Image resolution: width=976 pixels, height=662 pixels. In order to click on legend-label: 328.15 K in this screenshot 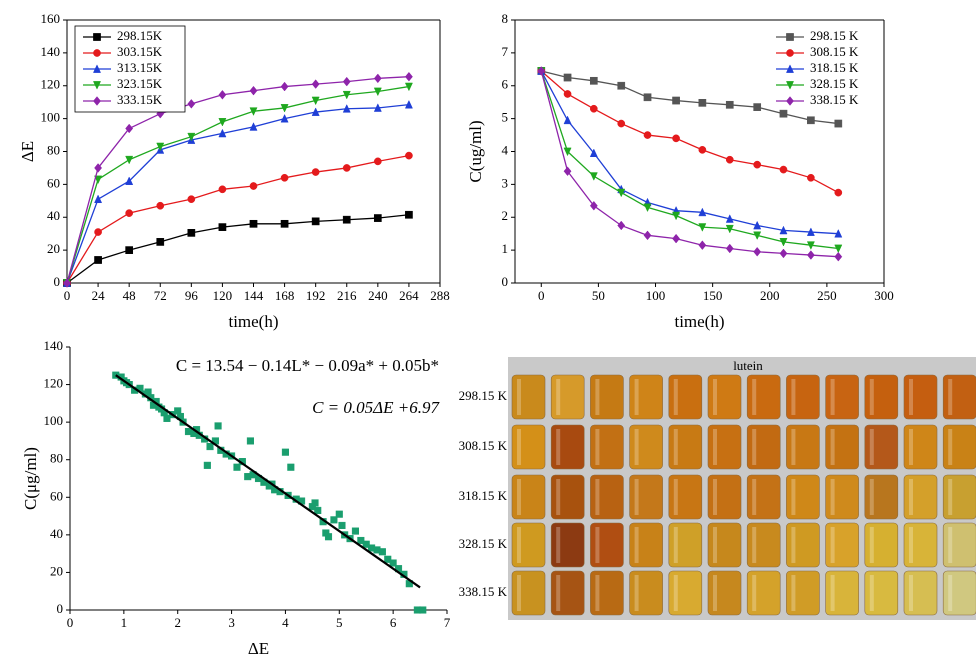, I will do `click(834, 83)`.